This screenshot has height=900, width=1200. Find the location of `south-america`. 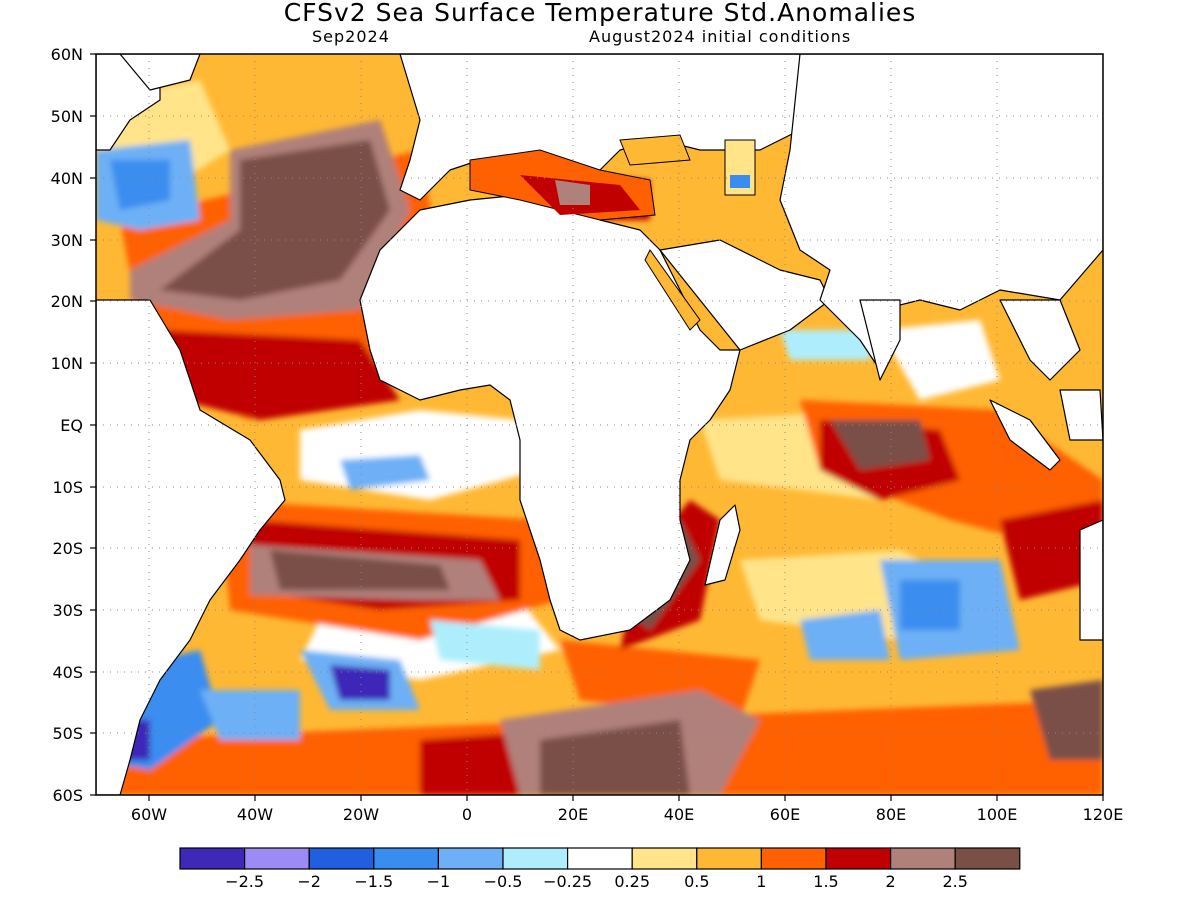

south-america is located at coordinates (191, 547).